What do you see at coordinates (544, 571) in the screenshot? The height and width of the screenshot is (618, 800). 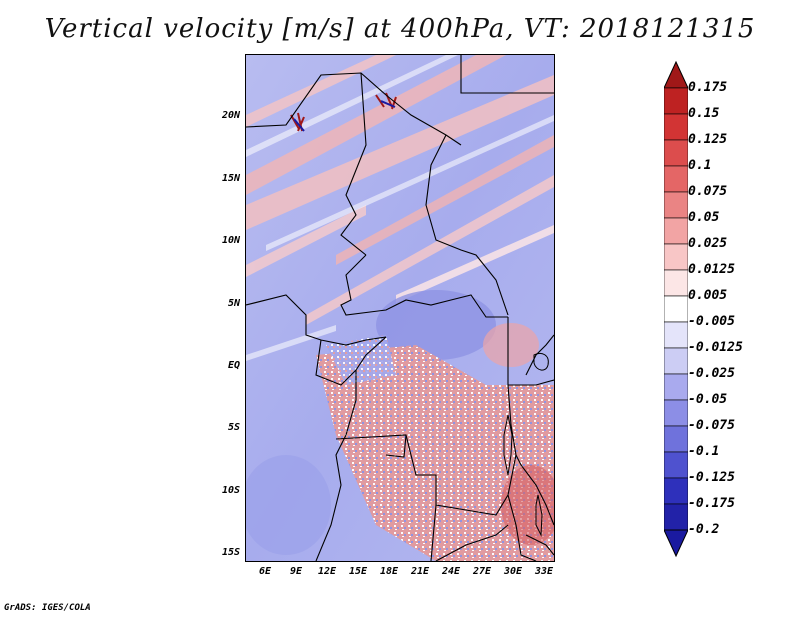 I see `lon-label-33e: 33E` at bounding box center [544, 571].